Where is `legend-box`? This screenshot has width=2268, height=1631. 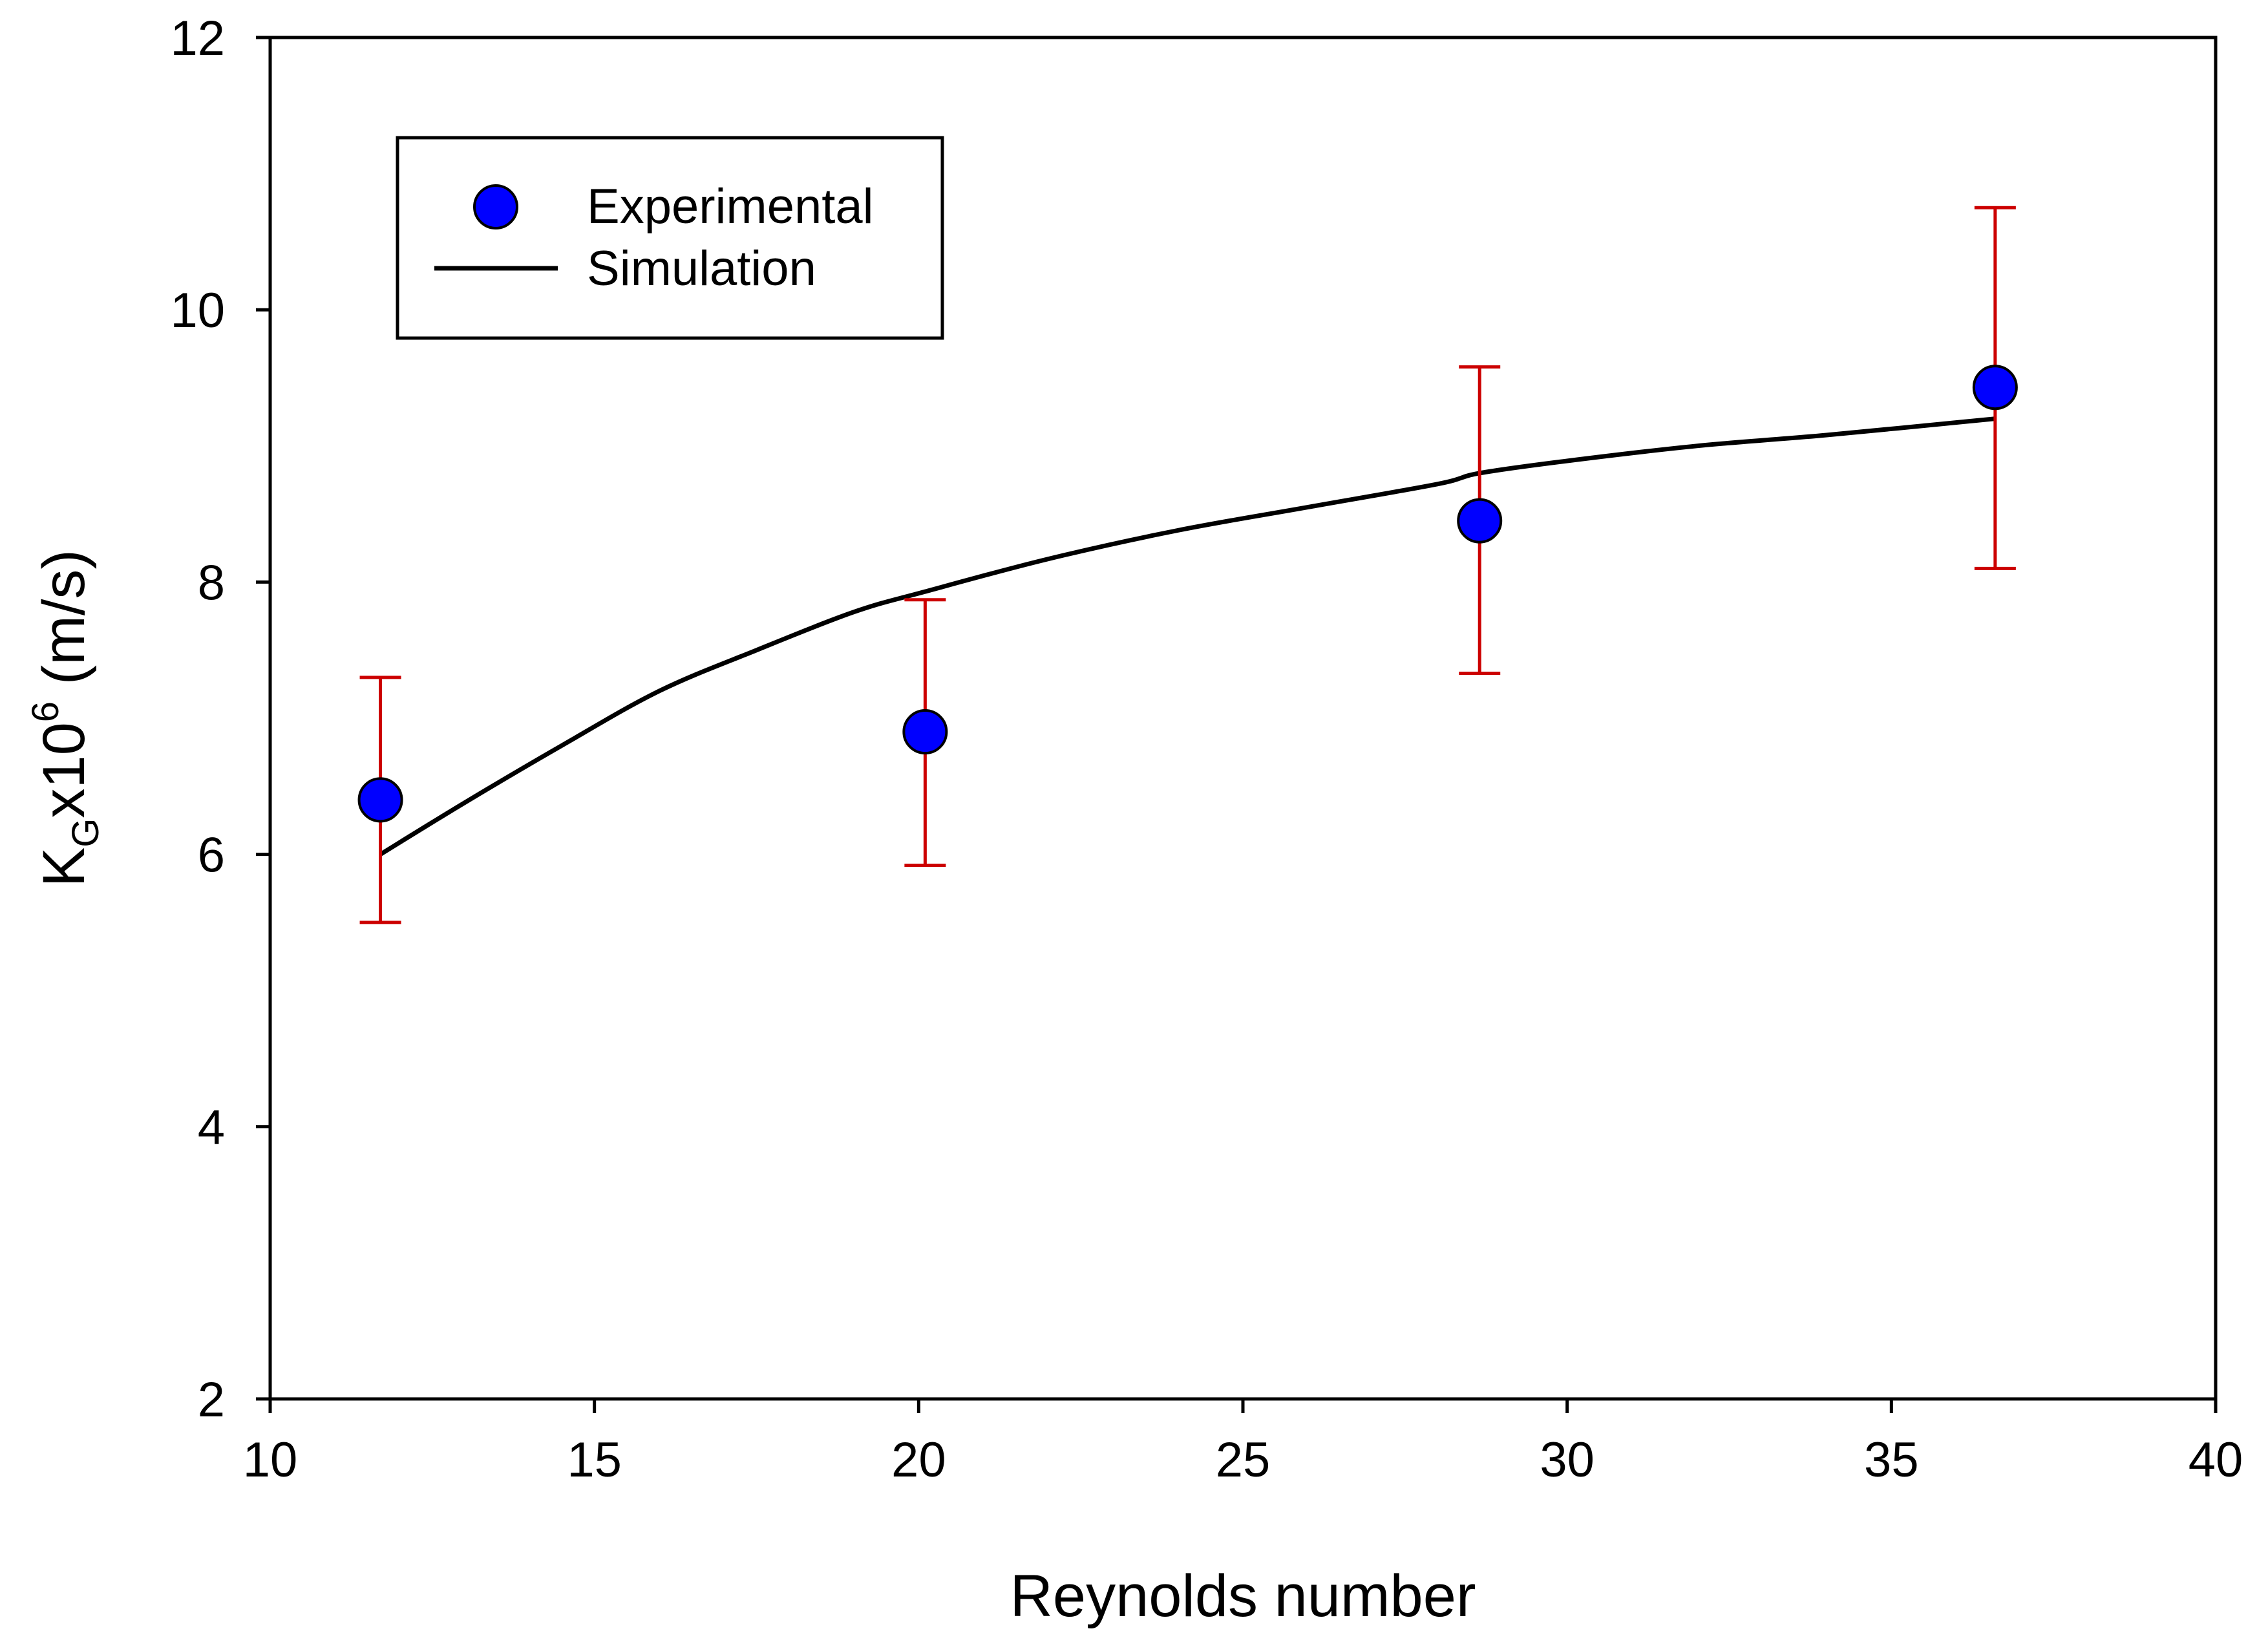 legend-box is located at coordinates (670, 238).